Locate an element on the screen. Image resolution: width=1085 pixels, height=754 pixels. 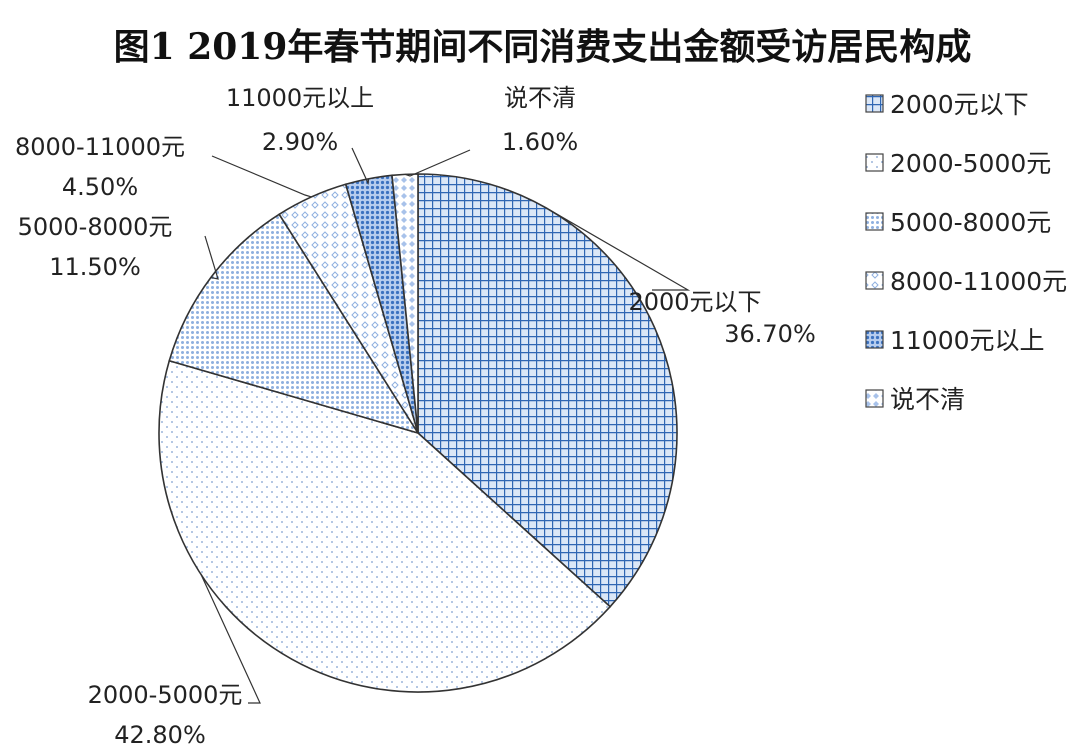
slice-value-label: 36.70% is located at coordinates (770, 334).